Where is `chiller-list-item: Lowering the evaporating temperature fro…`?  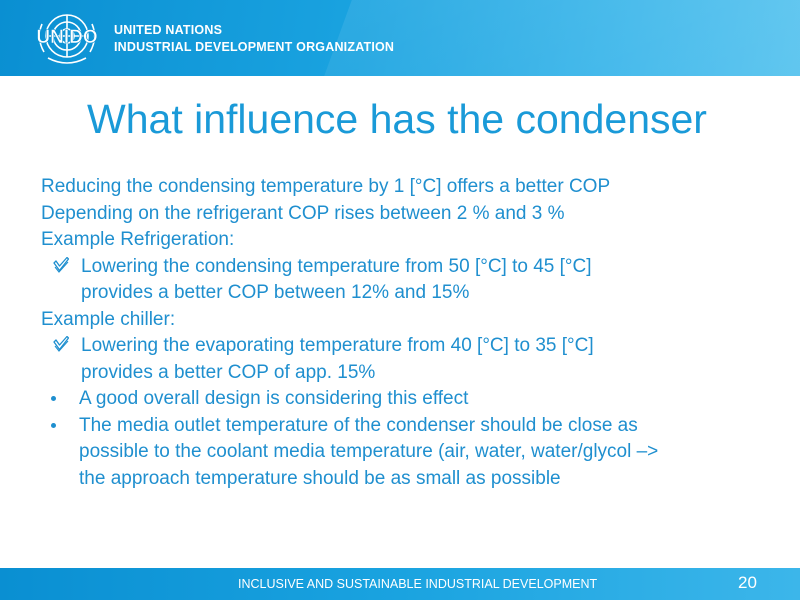 chiller-list-item: Lowering the evaporating temperature fro… is located at coordinates (411, 359).